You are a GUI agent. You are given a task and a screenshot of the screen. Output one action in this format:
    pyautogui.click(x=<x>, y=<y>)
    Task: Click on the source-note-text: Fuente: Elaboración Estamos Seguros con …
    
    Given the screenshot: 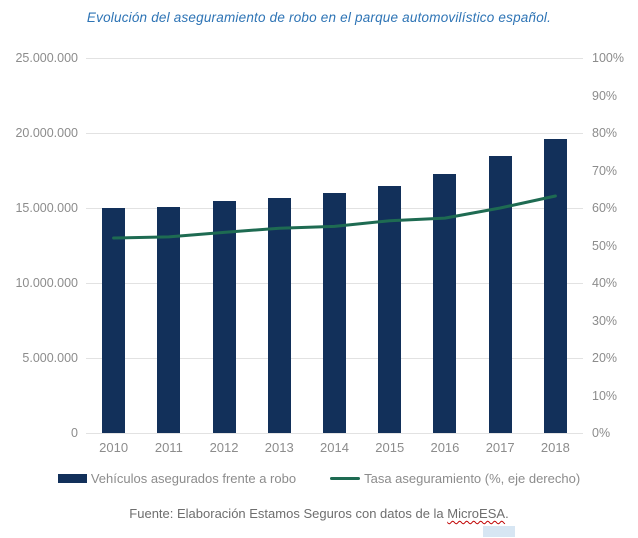 What is the action you would take?
    pyautogui.click(x=288, y=513)
    